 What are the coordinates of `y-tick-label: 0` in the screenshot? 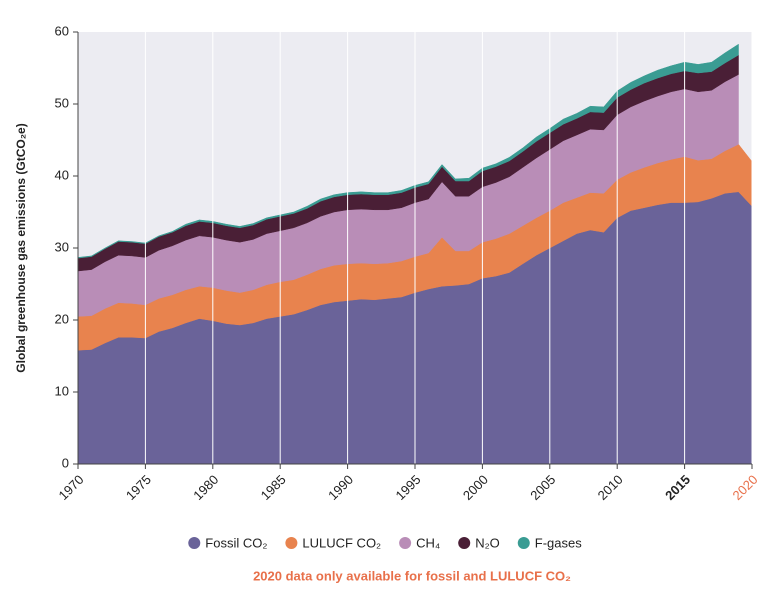 It's located at (65, 462).